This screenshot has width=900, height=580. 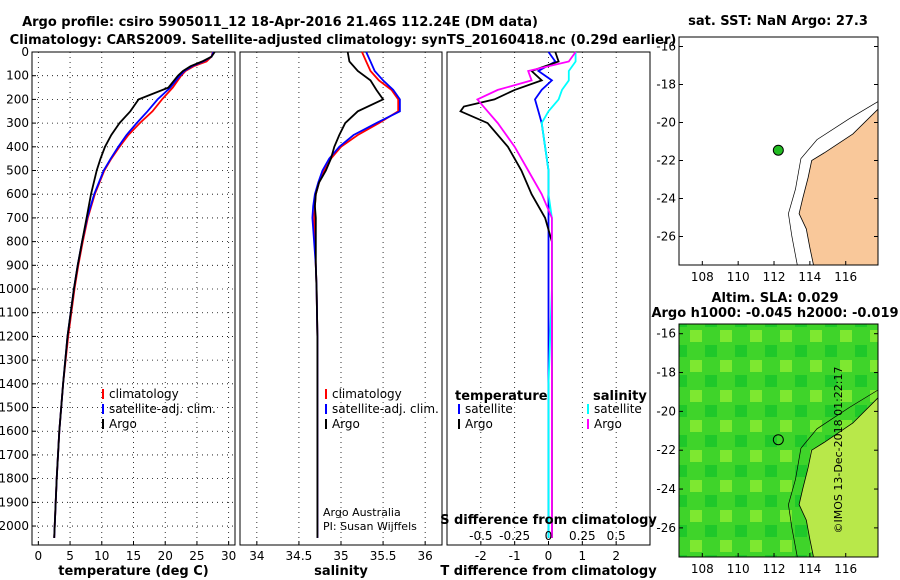 I want to click on x-tick-label: -1, so click(x=515, y=556).